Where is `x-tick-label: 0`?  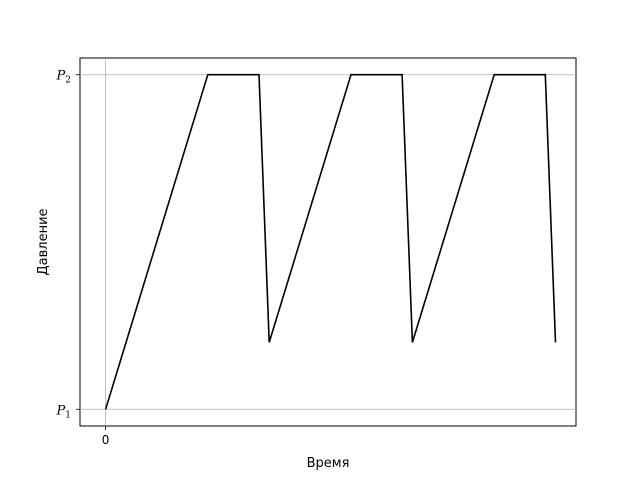
x-tick-label: 0 is located at coordinates (106, 440).